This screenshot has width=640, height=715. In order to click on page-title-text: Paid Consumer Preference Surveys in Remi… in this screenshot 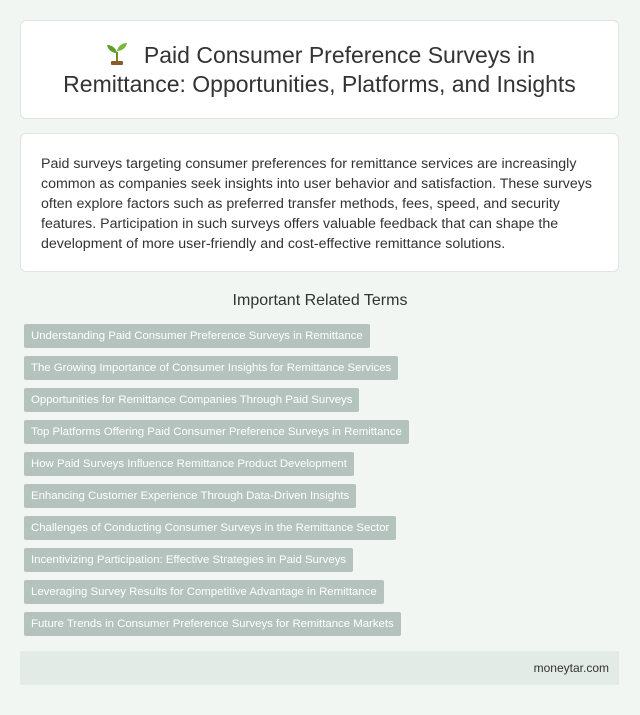, I will do `click(319, 69)`.